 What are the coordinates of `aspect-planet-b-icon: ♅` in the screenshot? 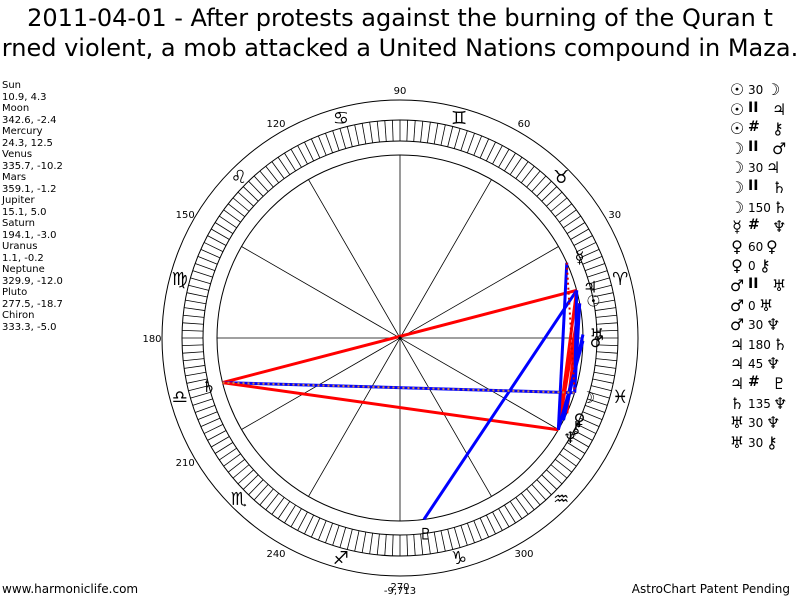 It's located at (766, 305).